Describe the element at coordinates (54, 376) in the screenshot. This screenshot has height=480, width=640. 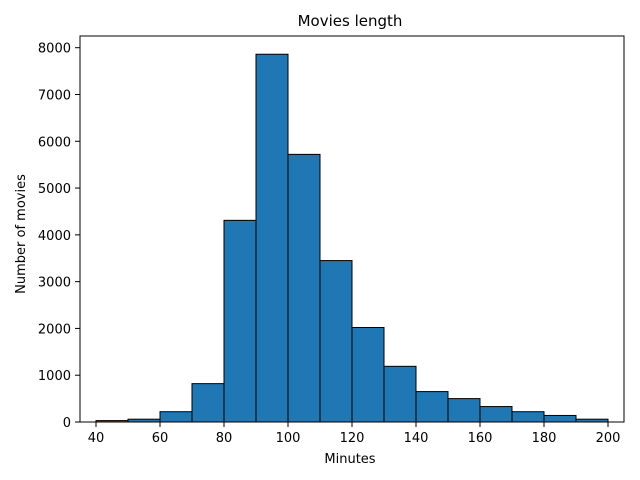
I see `y-tick-label: 1000` at that location.